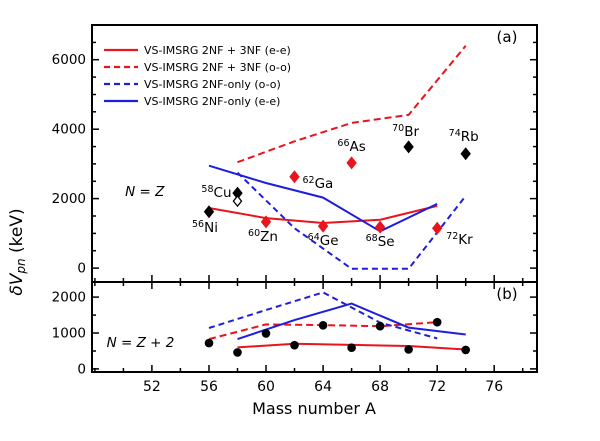  What do you see at coordinates (437, 228) in the screenshot?
I see `marker-72Kr` at bounding box center [437, 228].